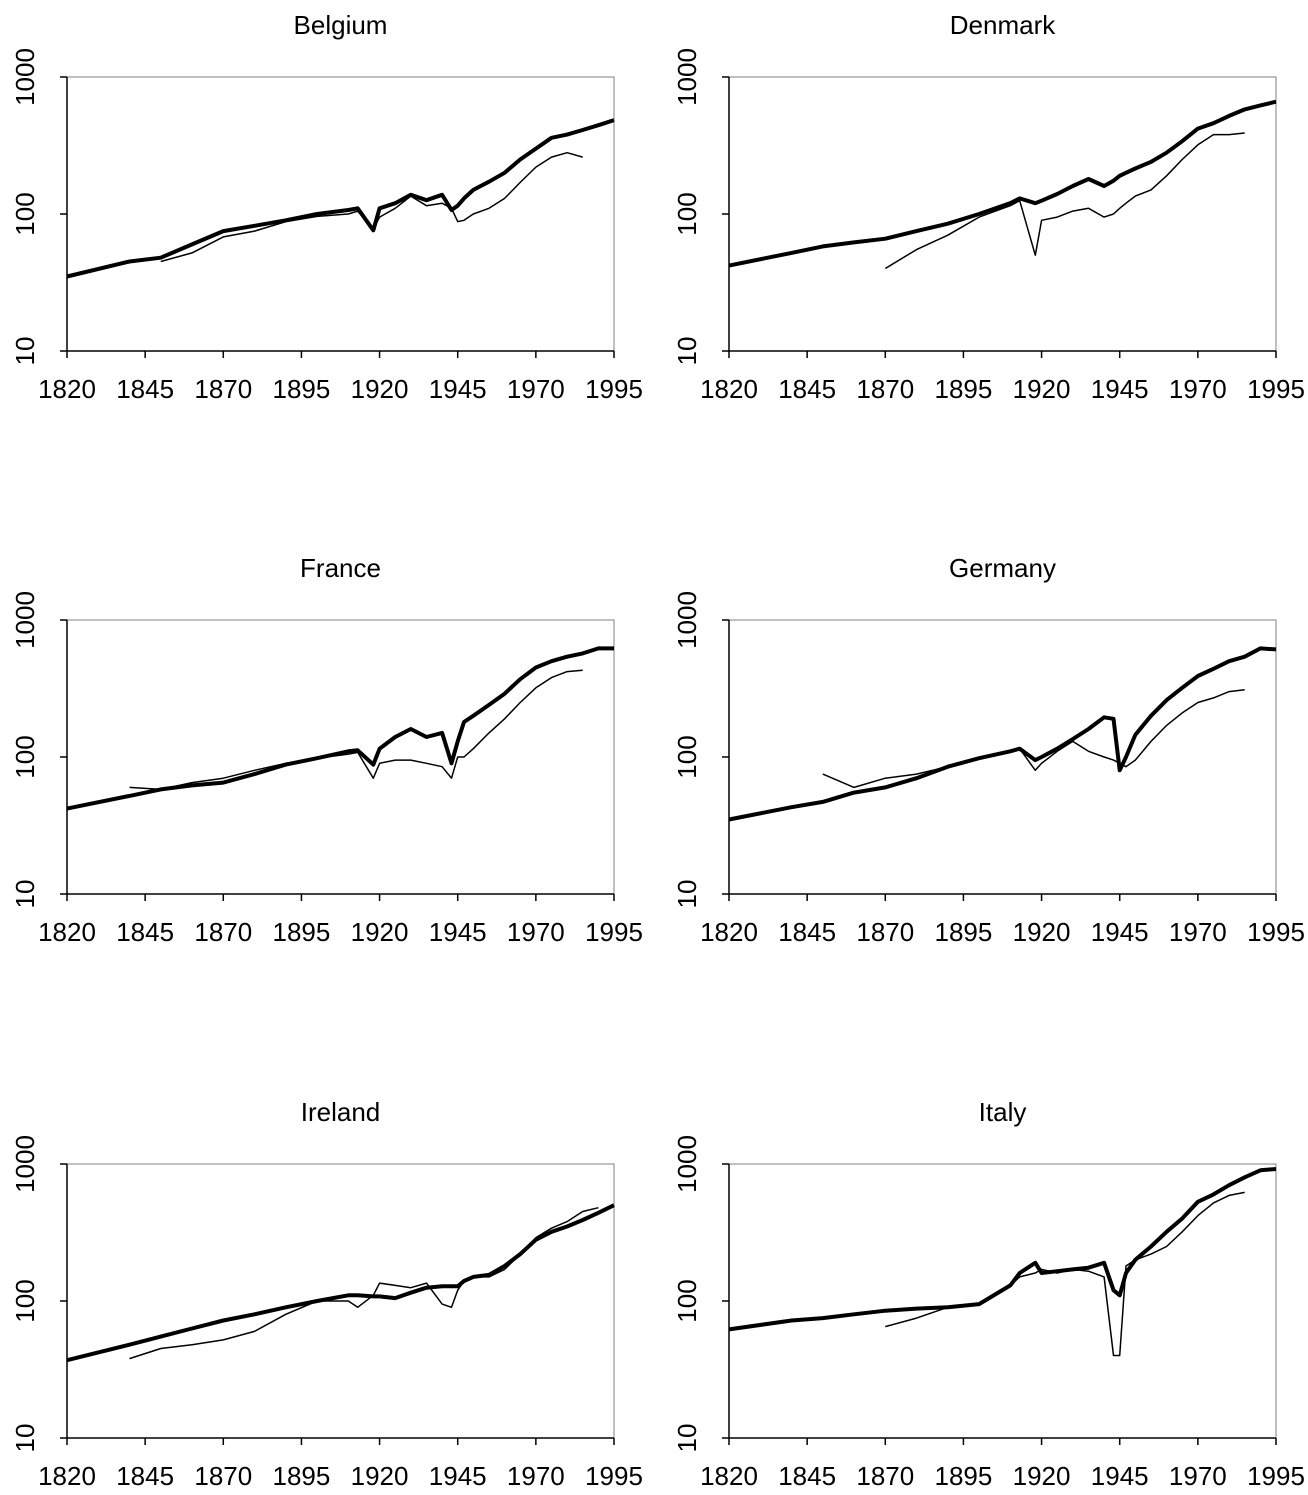  I want to click on panel-title: Germany, so click(1002, 568).